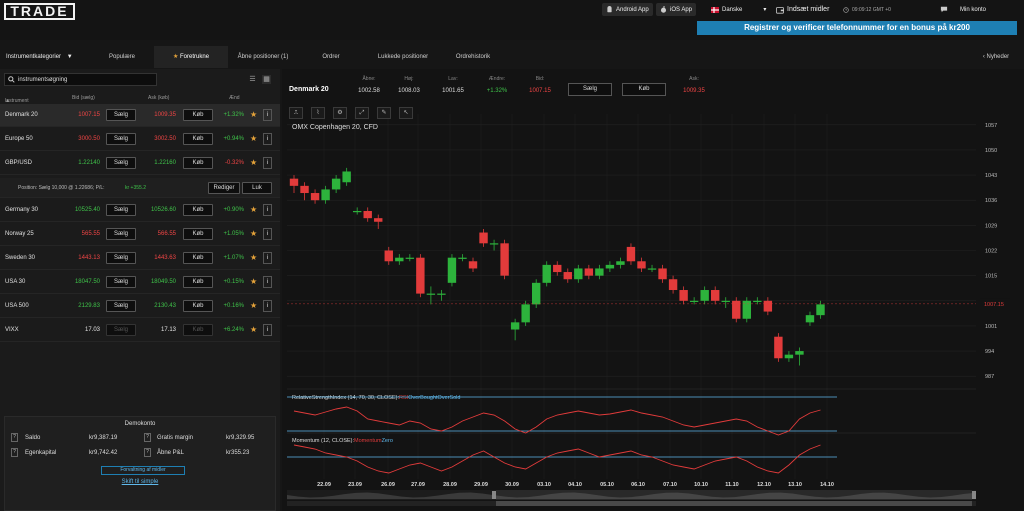 The width and height of the screenshot is (1024, 511). Describe the element at coordinates (140, 234) in the screenshot. I see `instrument-row: Norway 25 565.55 Sælg 566.55 Køb +1.05% ★ i` at that location.